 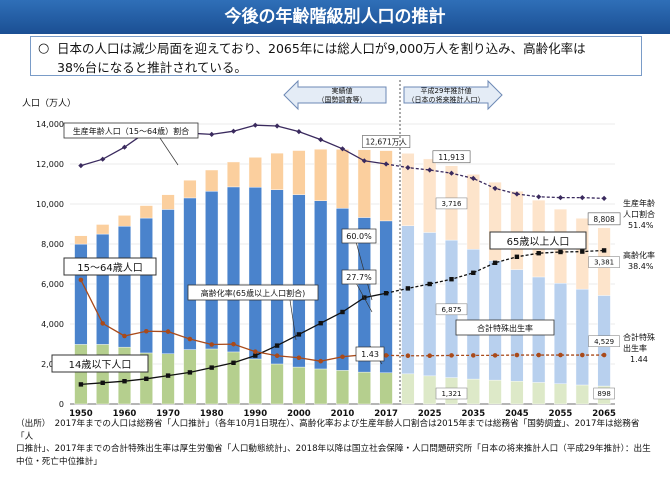 I want to click on y-axis-title: 人口（万人）, so click(x=49, y=103).